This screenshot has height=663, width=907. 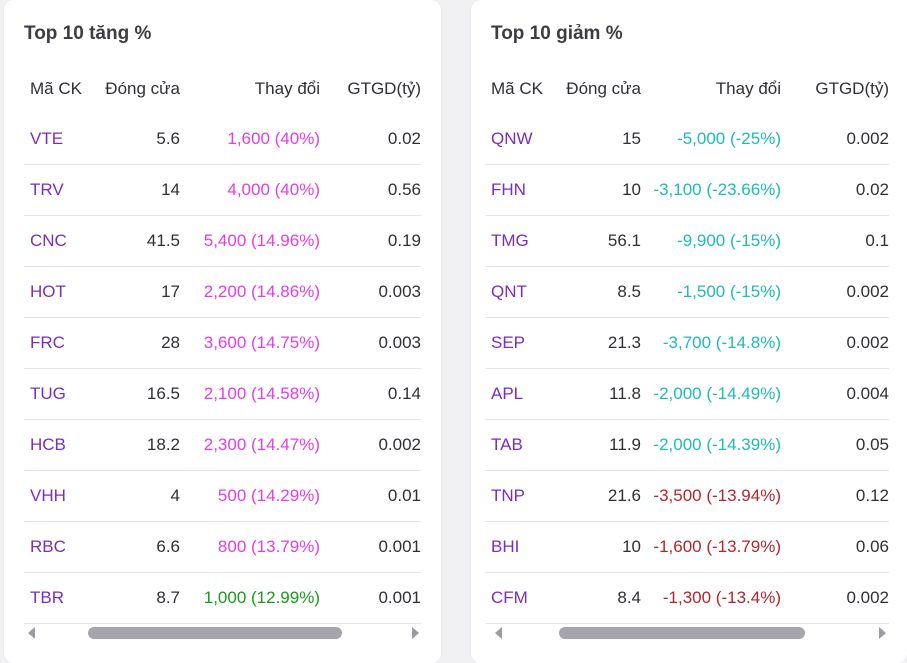 I want to click on close-price: 11.8, so click(x=625, y=393).